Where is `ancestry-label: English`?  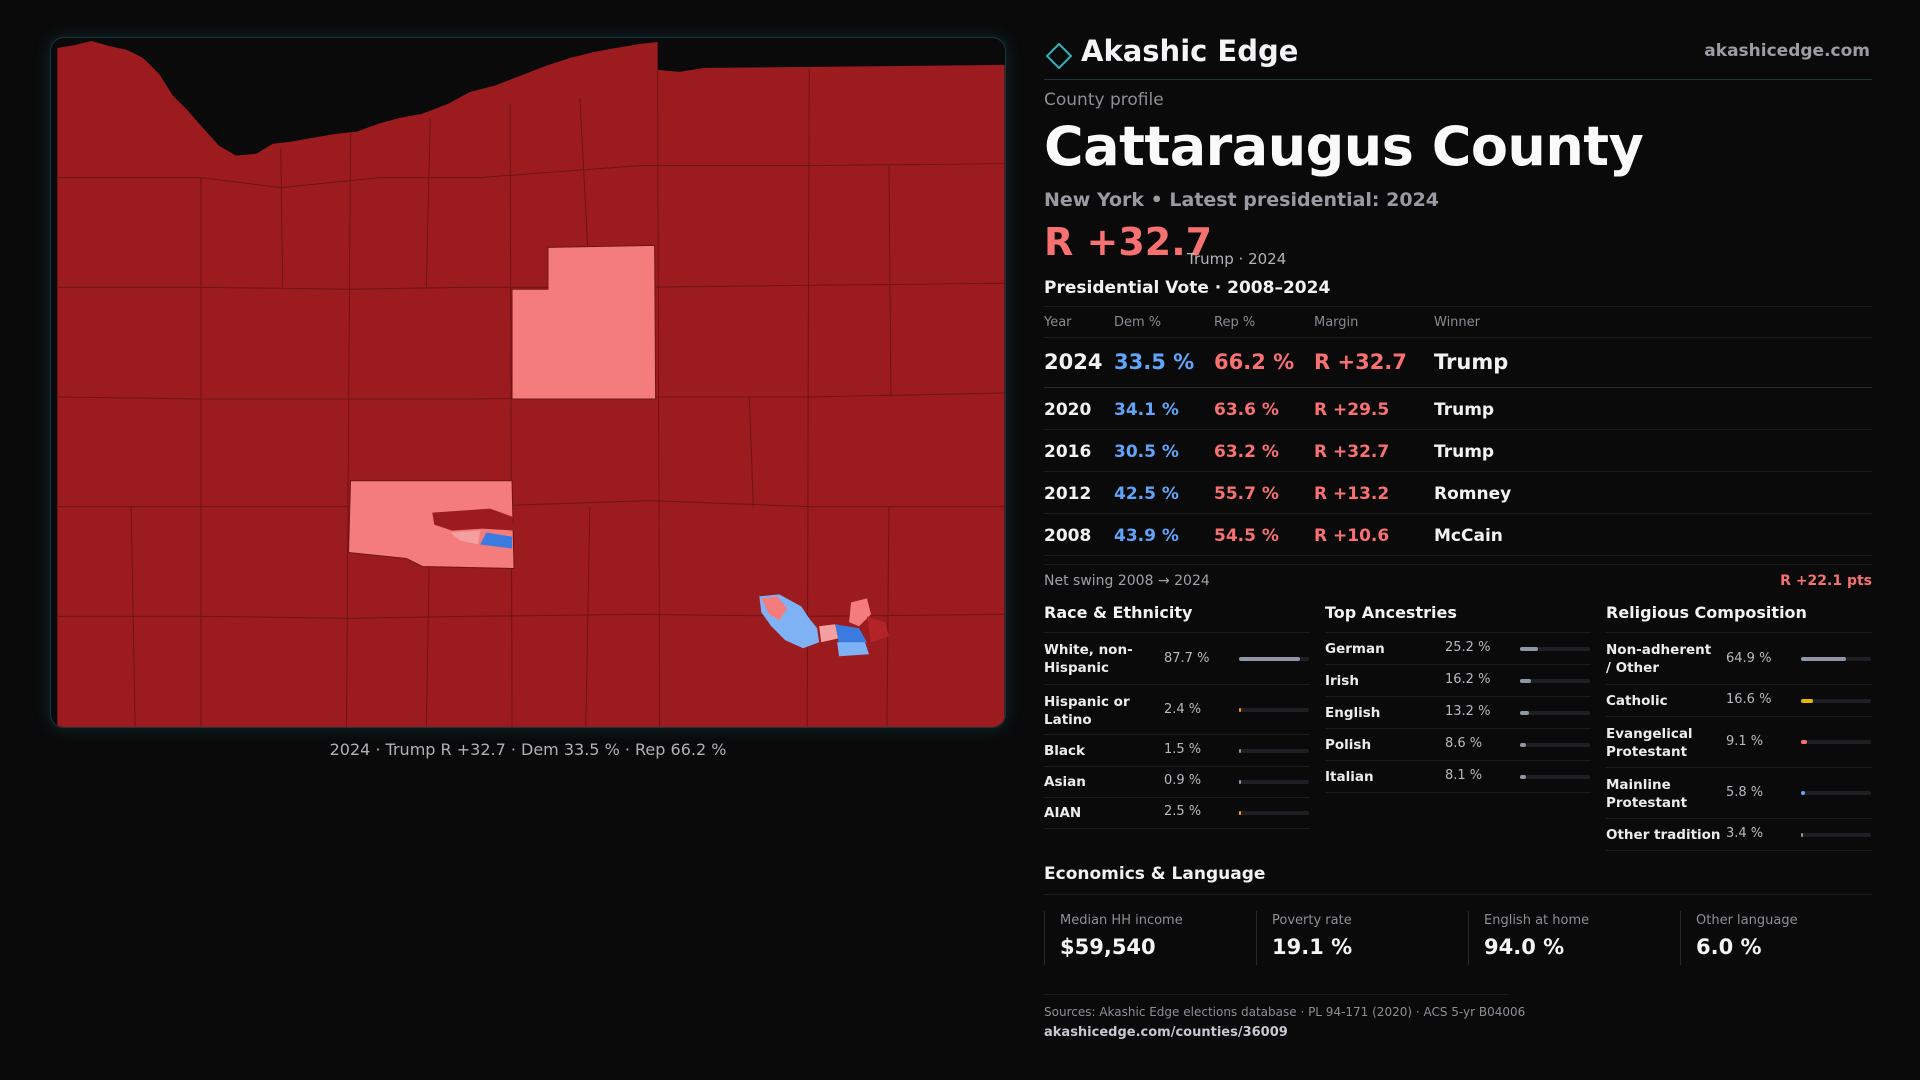 ancestry-label: English is located at coordinates (1353, 713).